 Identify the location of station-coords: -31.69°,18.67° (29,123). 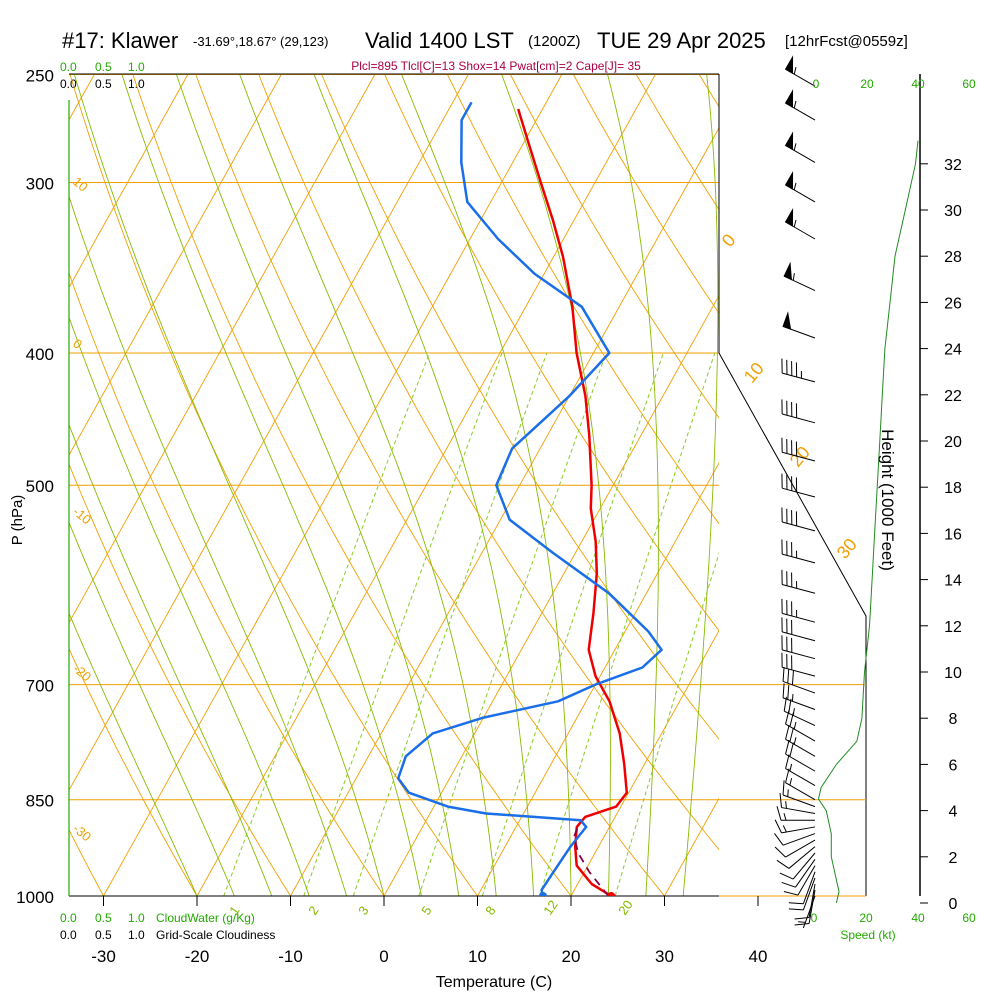
(260, 41).